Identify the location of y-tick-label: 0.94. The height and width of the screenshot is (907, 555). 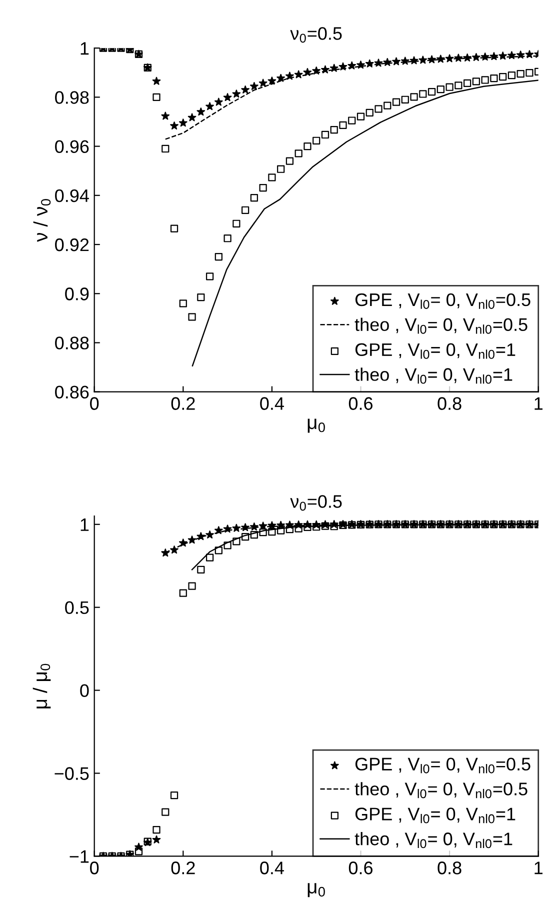
(72, 195).